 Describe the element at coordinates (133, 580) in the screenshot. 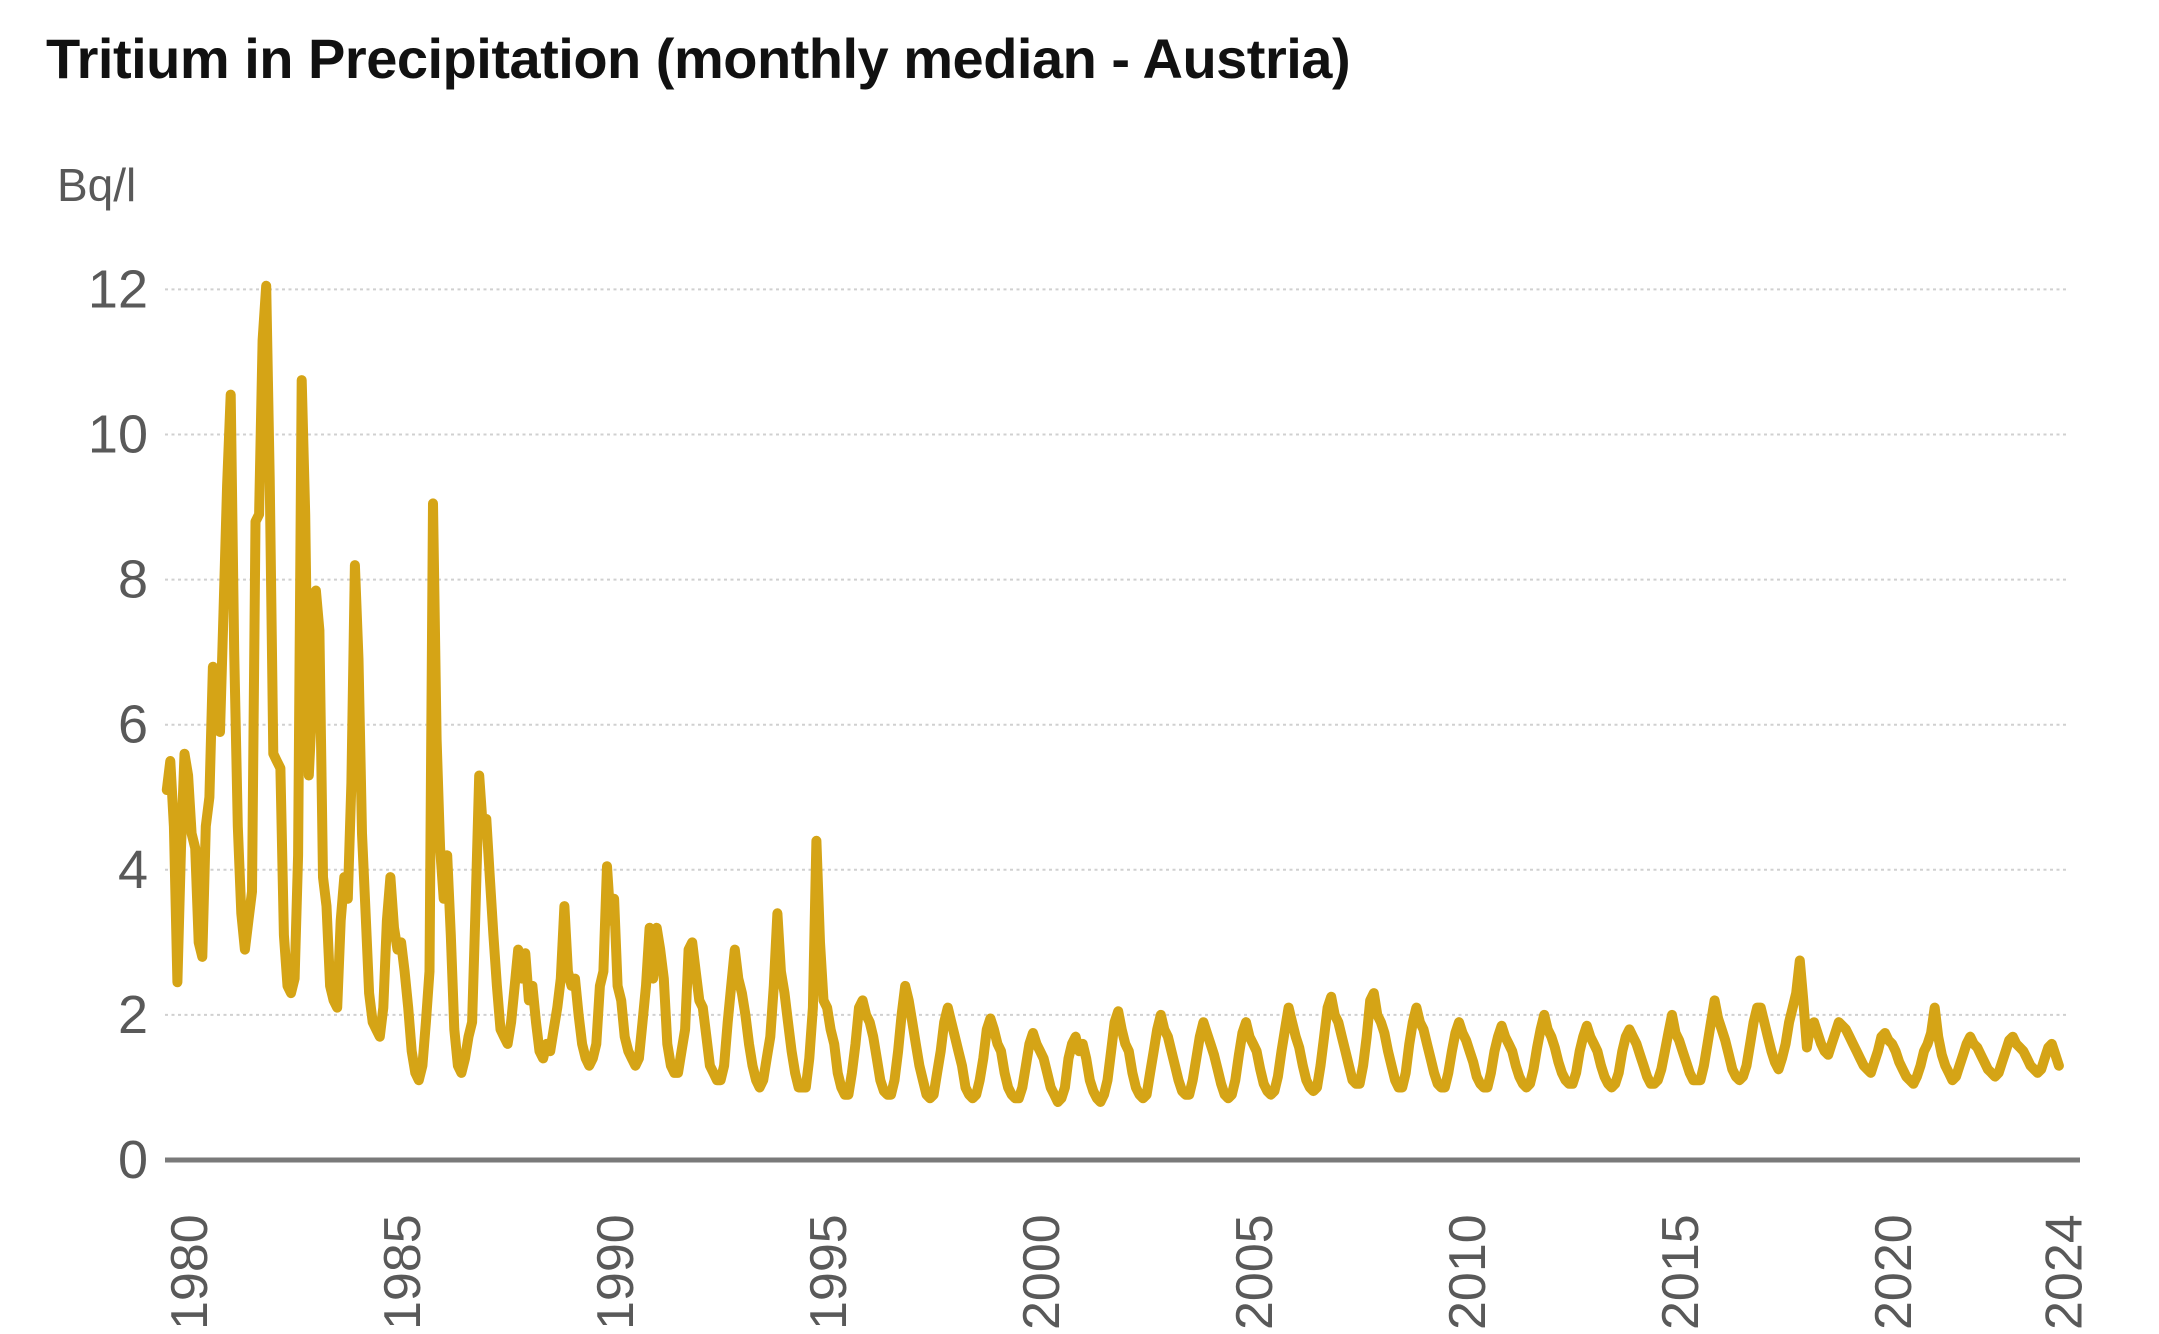

I see `y-tick-label-8: 8` at that location.